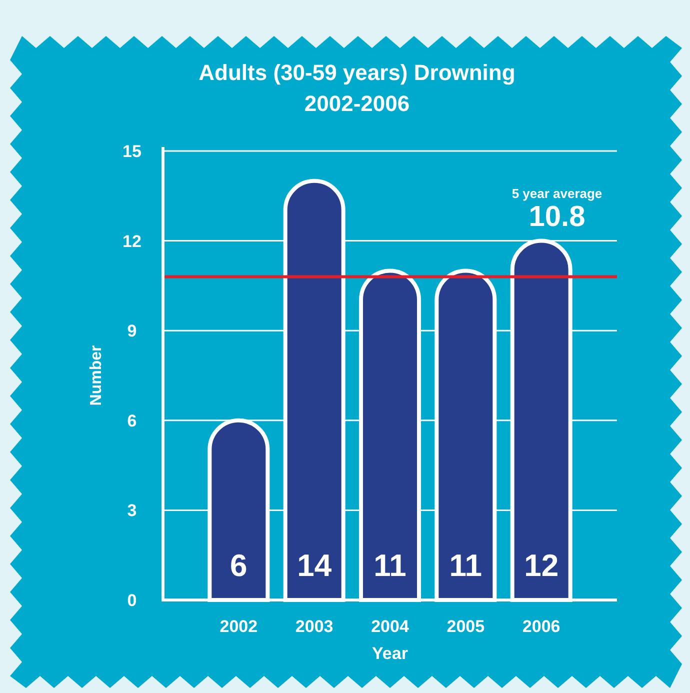 Image resolution: width=690 pixels, height=693 pixels. I want to click on data-label: 12, so click(541, 565).